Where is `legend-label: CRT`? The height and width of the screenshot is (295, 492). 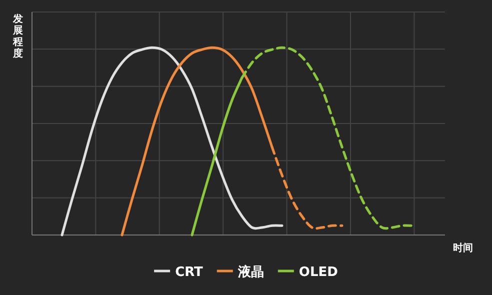 legend-label: CRT is located at coordinates (189, 272).